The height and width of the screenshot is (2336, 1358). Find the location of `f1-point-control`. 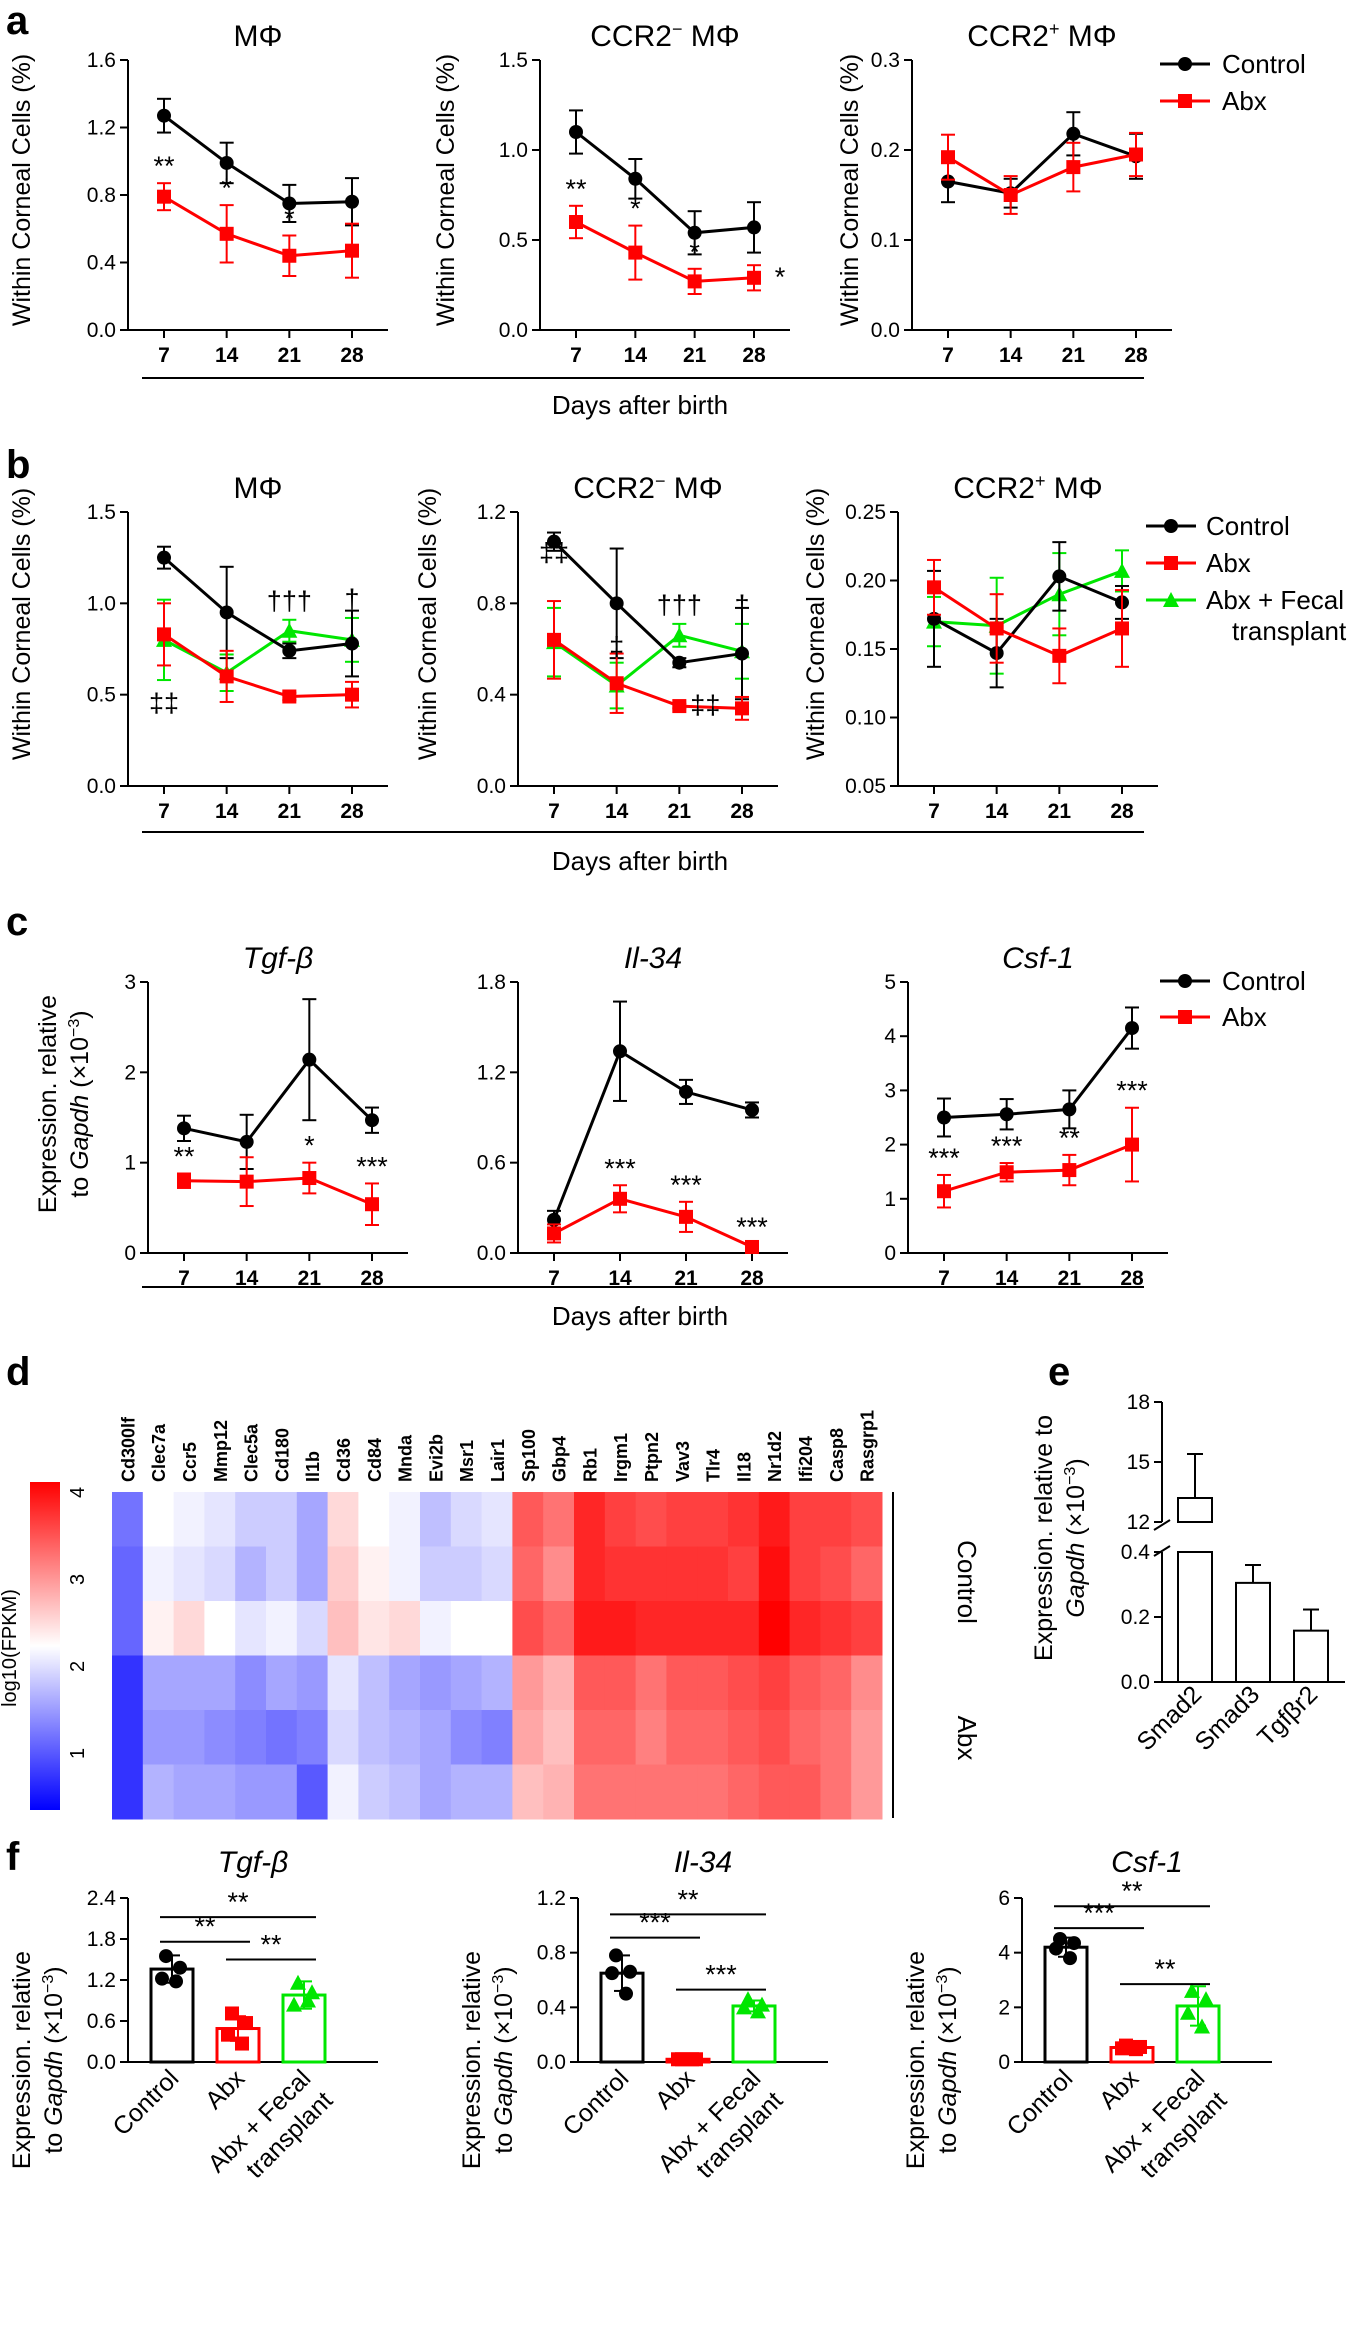

f1-point-control is located at coordinates (176, 1981).